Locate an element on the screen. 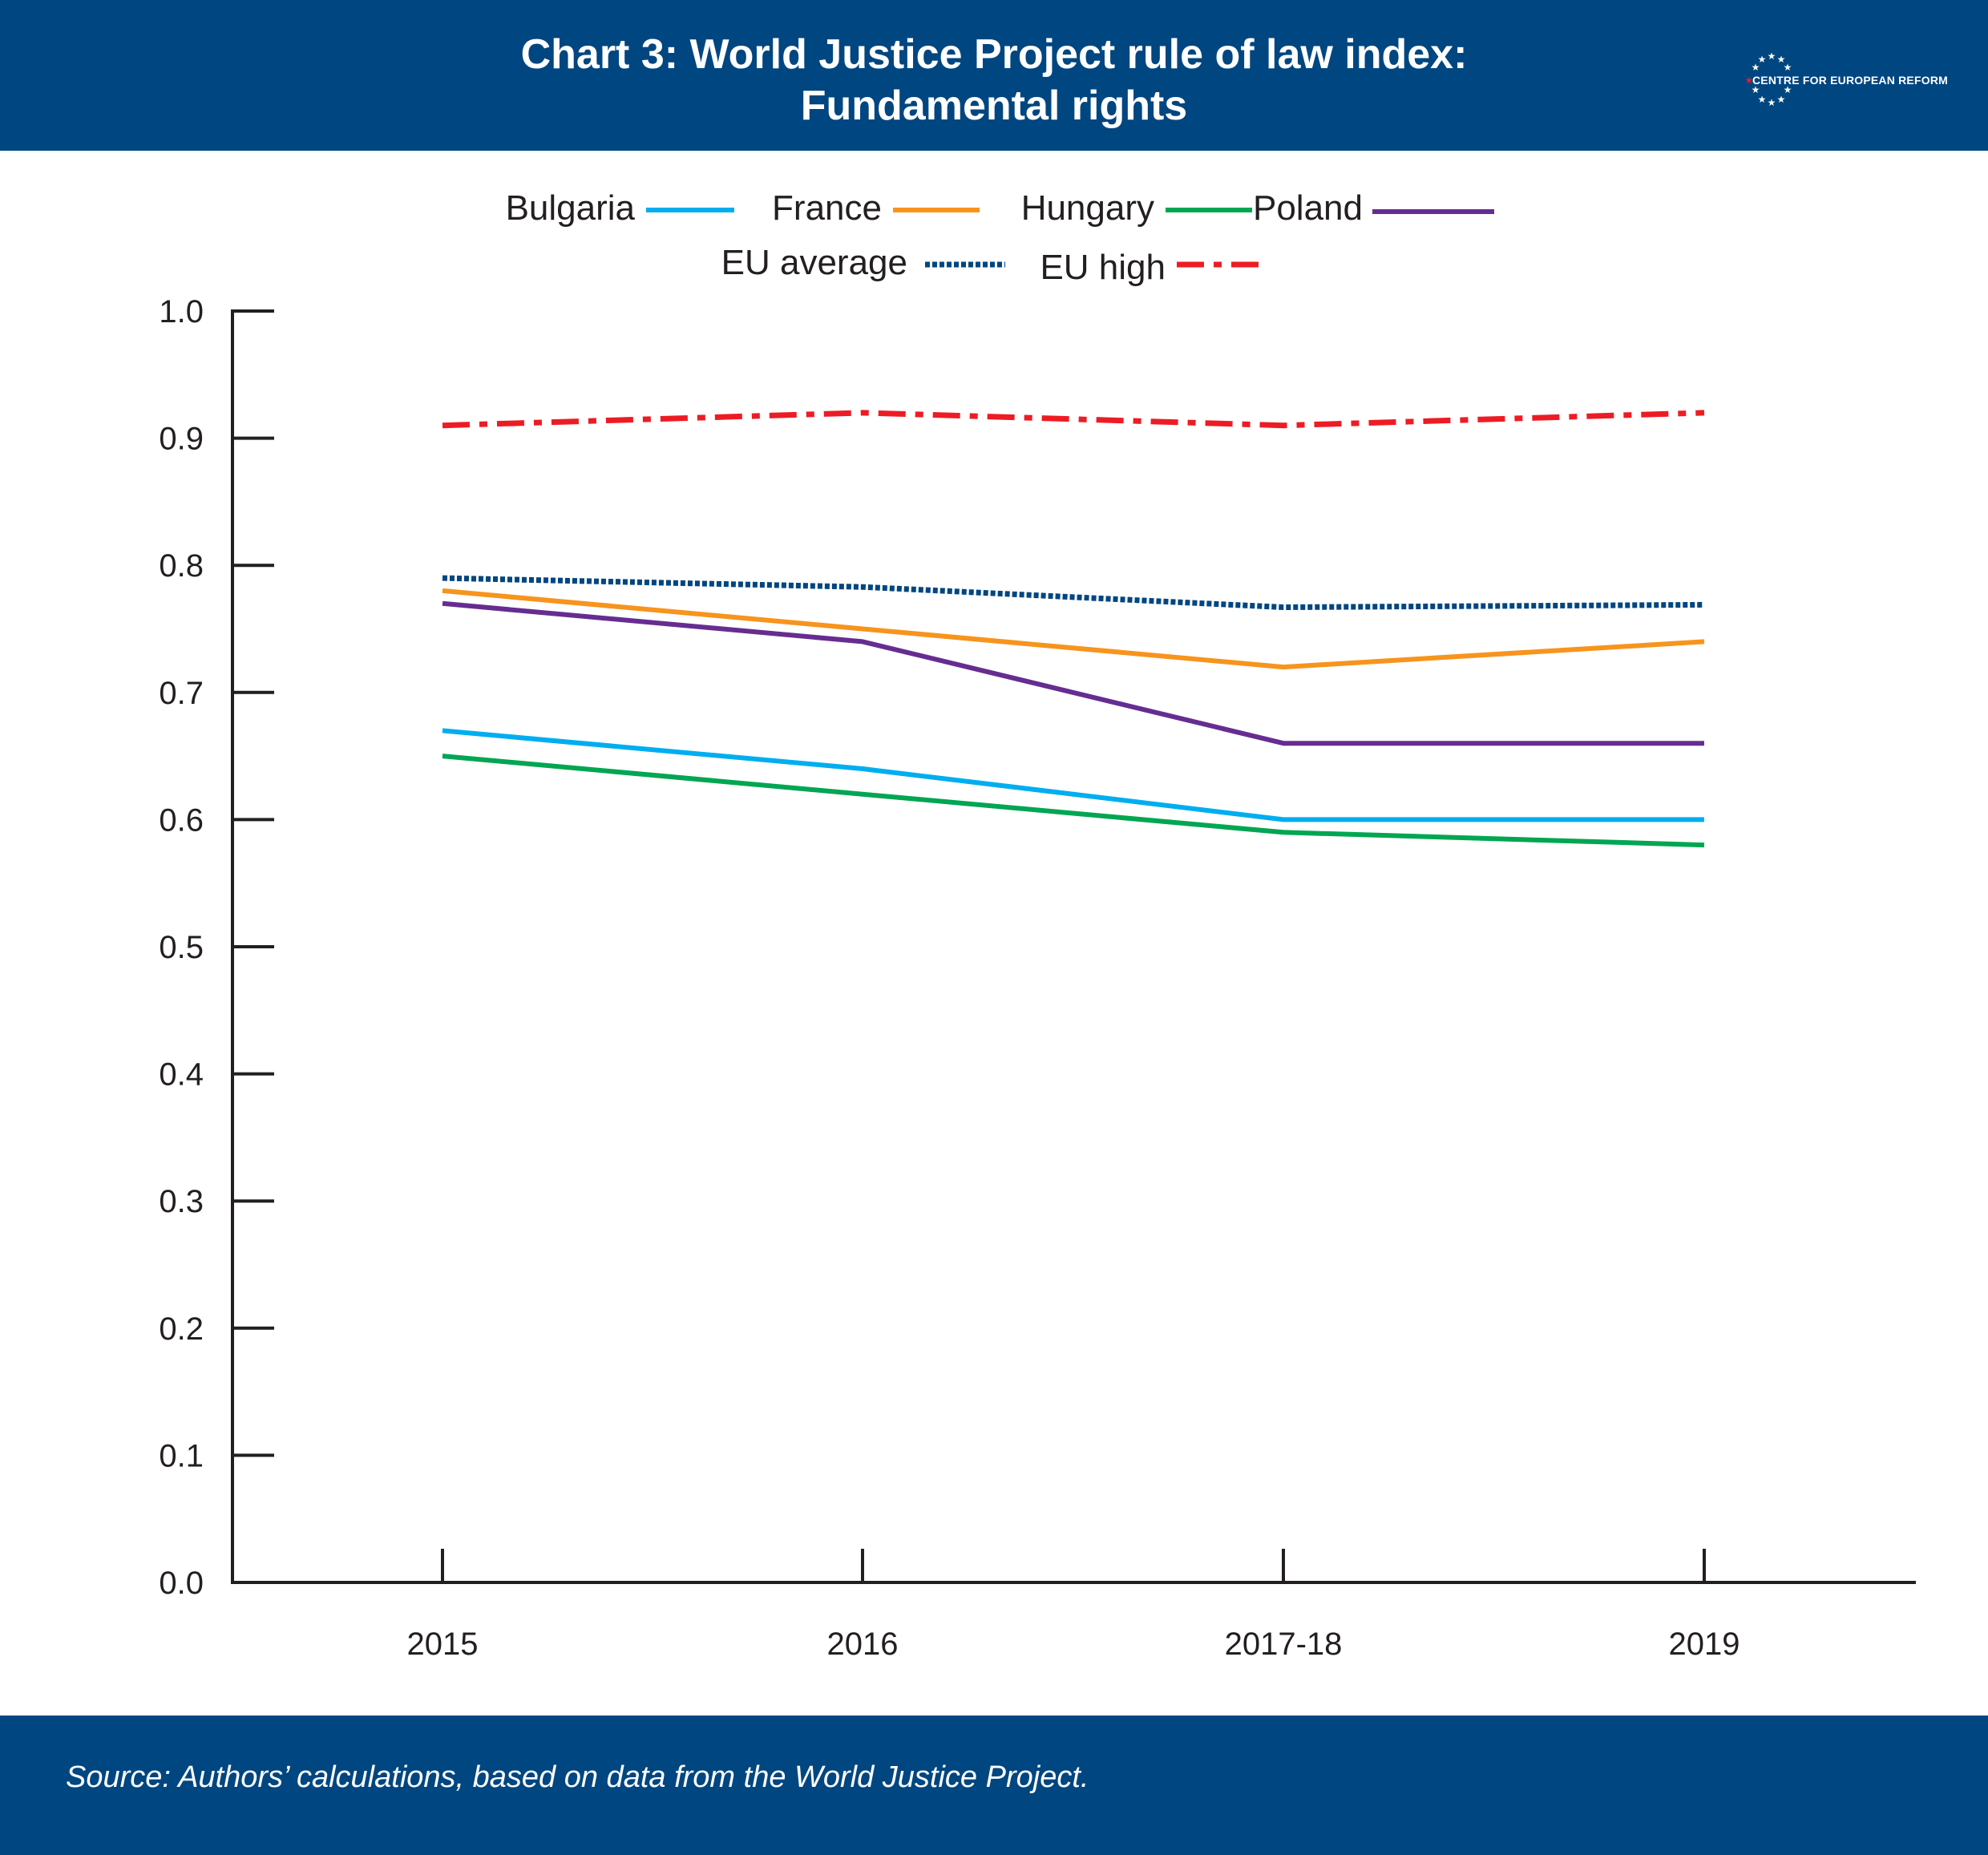  series-line-eu-high is located at coordinates (1073, 419).